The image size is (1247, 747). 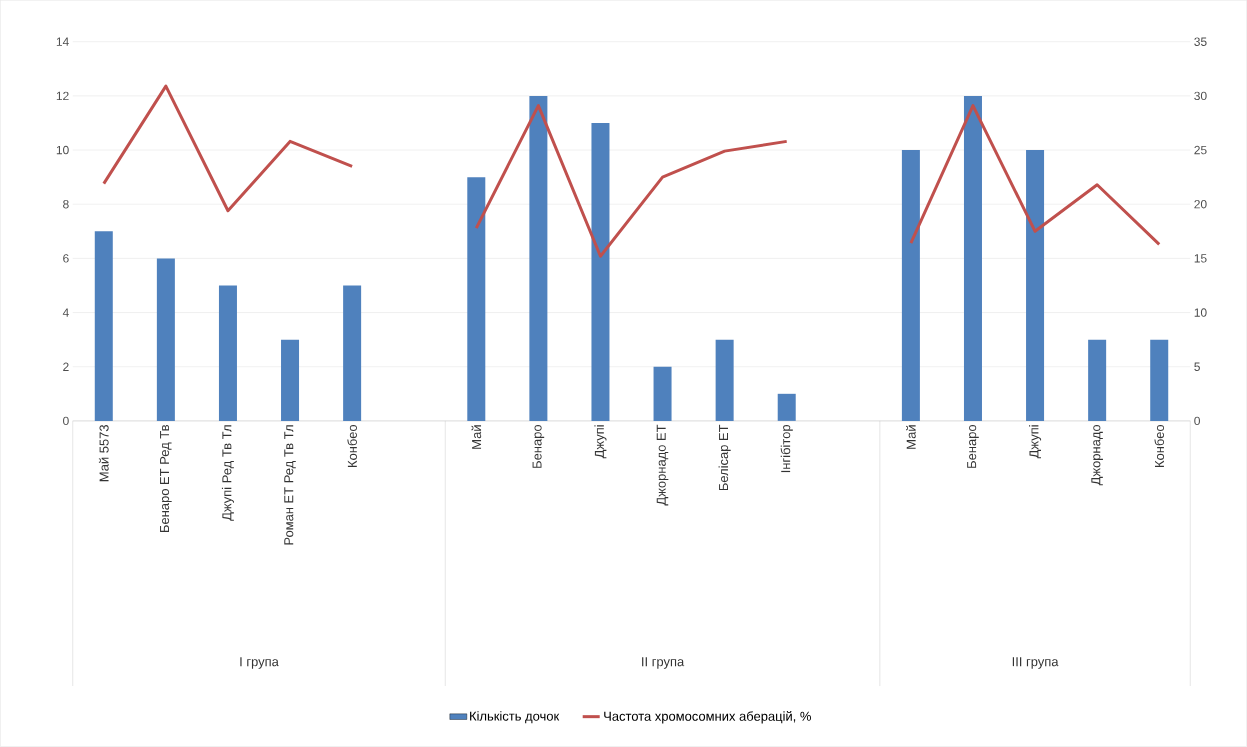 I want to click on text: ІІІ група, so click(x=1035, y=663).